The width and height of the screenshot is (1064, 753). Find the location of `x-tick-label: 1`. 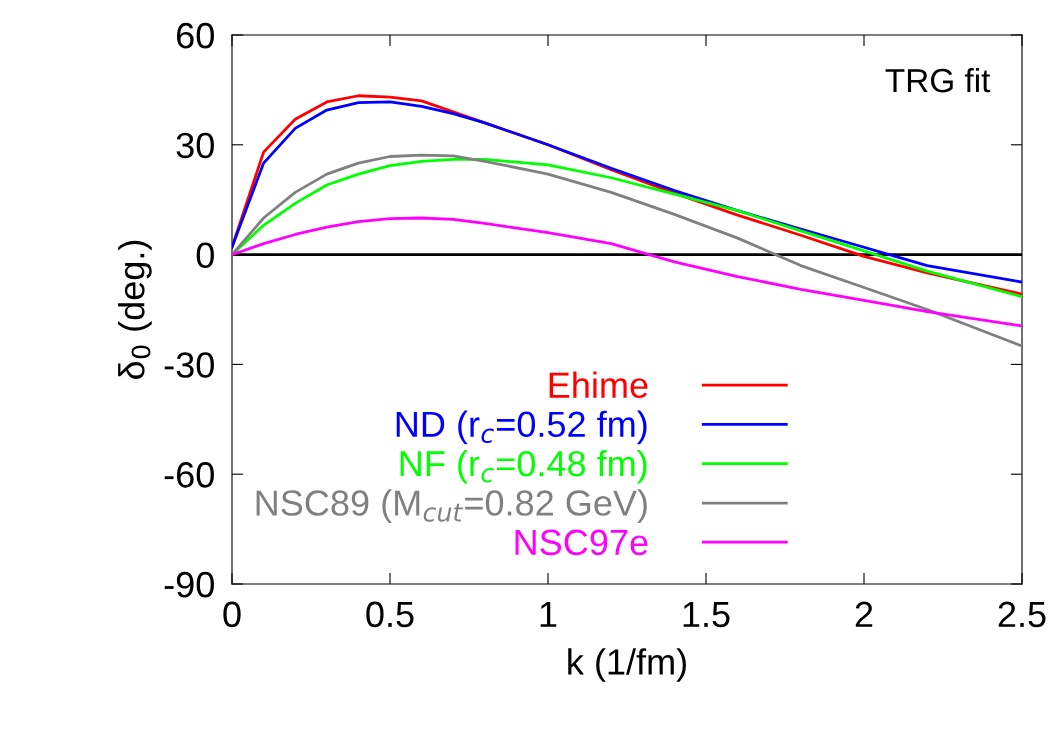

x-tick-label: 1 is located at coordinates (548, 614).